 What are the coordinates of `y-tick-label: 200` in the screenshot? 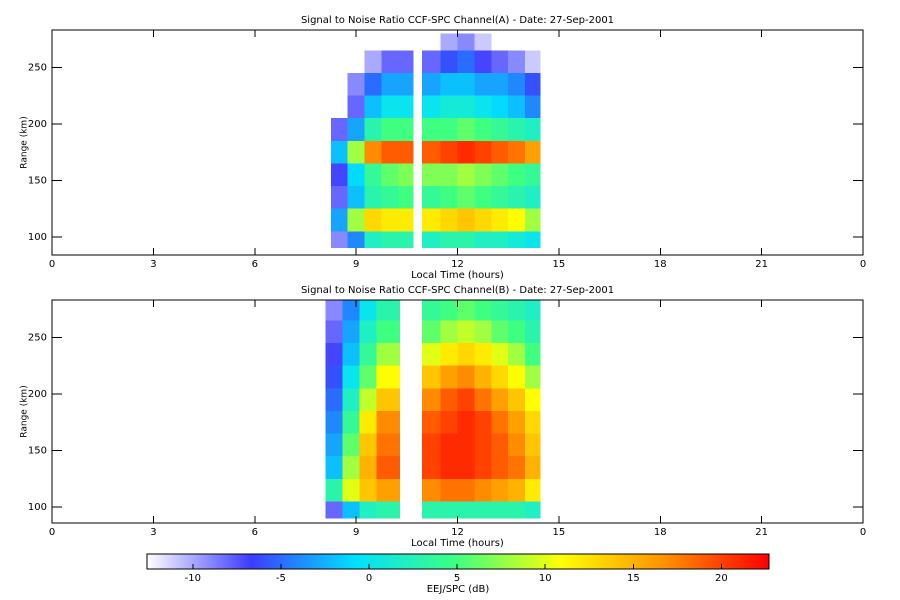 It's located at (37, 394).